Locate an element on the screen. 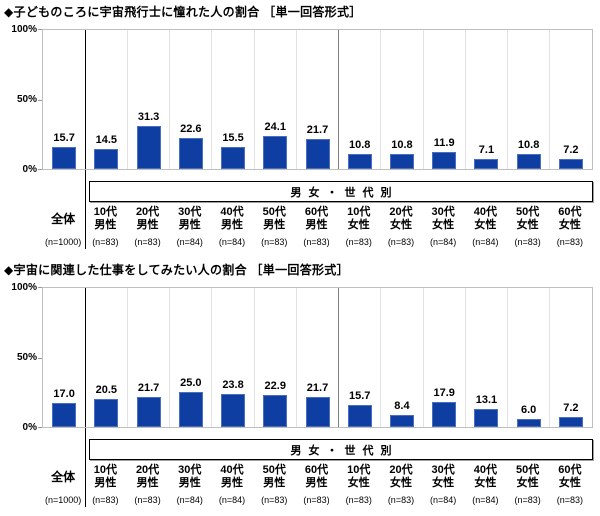  bar-50代男性 is located at coordinates (275, 411).